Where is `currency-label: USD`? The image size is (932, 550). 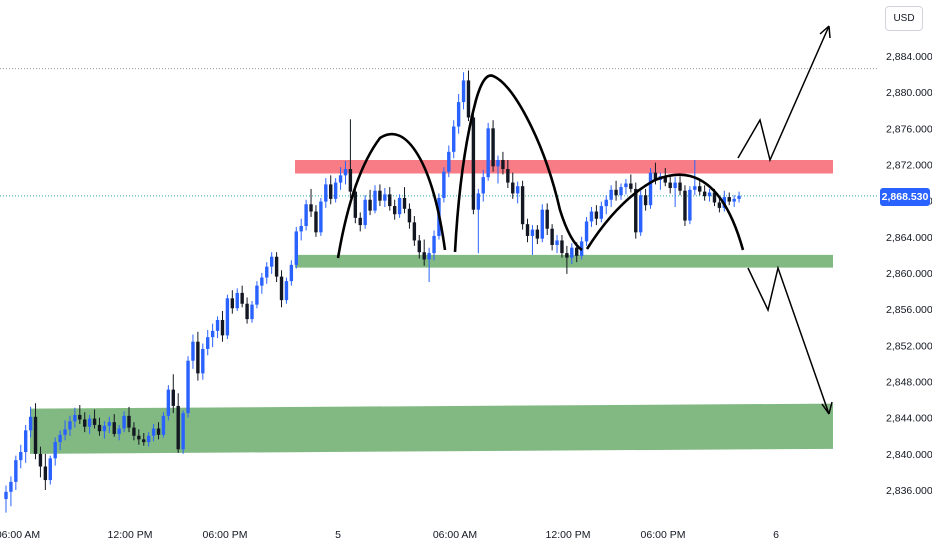 currency-label: USD is located at coordinates (904, 18).